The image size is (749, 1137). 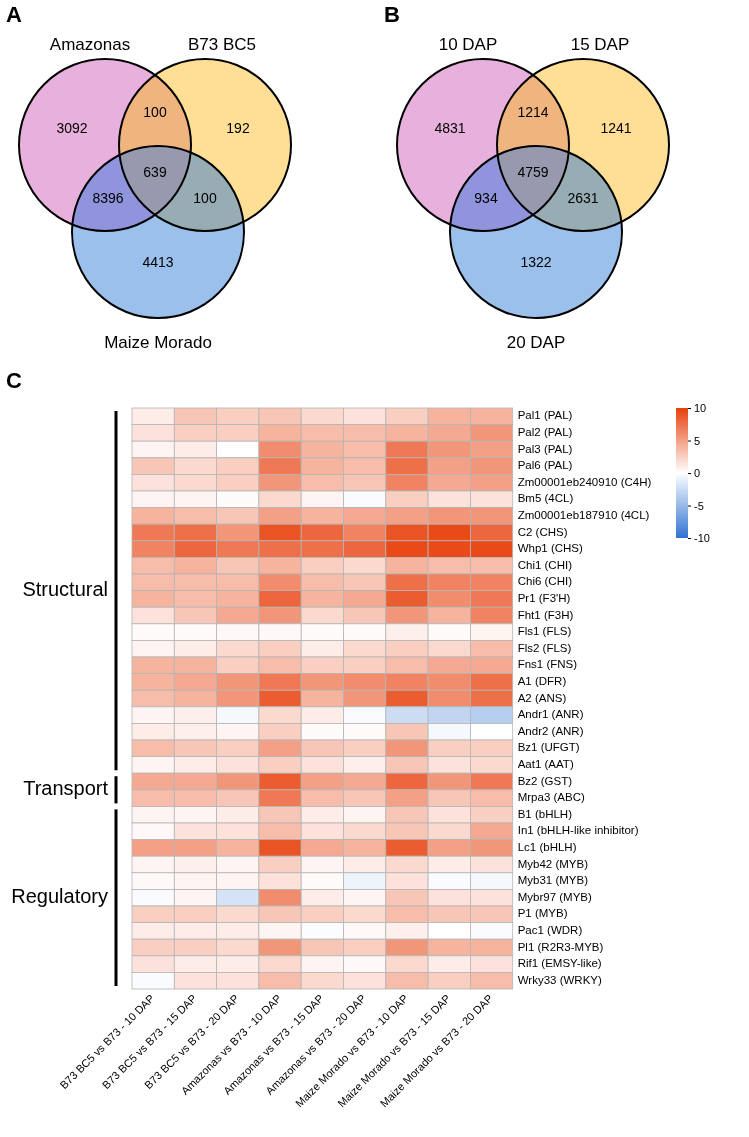 What do you see at coordinates (59, 895) in the screenshot?
I see `text: Regulatory` at bounding box center [59, 895].